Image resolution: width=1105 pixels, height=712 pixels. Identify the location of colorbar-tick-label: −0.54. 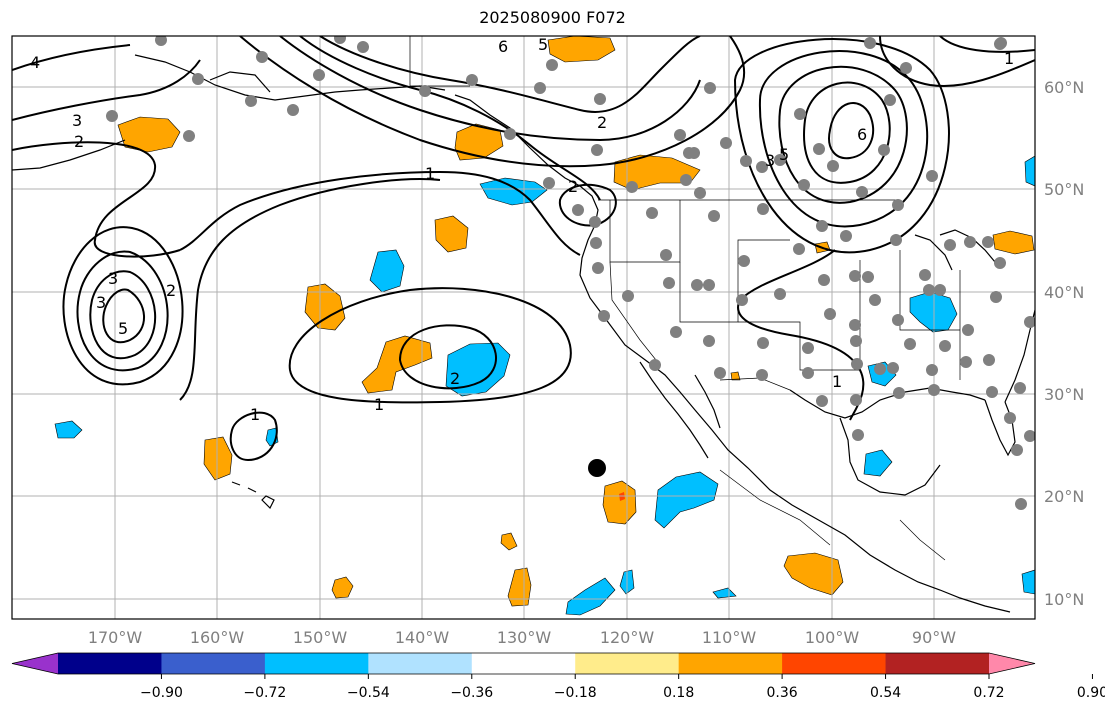
(368, 693).